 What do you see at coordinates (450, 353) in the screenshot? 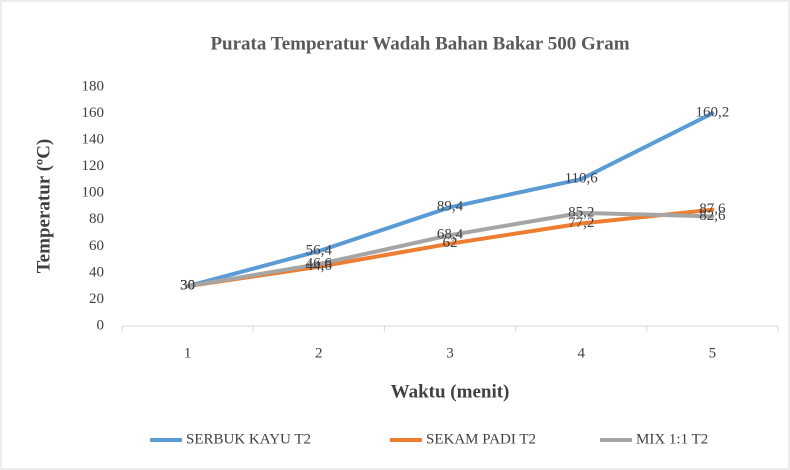
I see `x-tick-label: 3` at bounding box center [450, 353].